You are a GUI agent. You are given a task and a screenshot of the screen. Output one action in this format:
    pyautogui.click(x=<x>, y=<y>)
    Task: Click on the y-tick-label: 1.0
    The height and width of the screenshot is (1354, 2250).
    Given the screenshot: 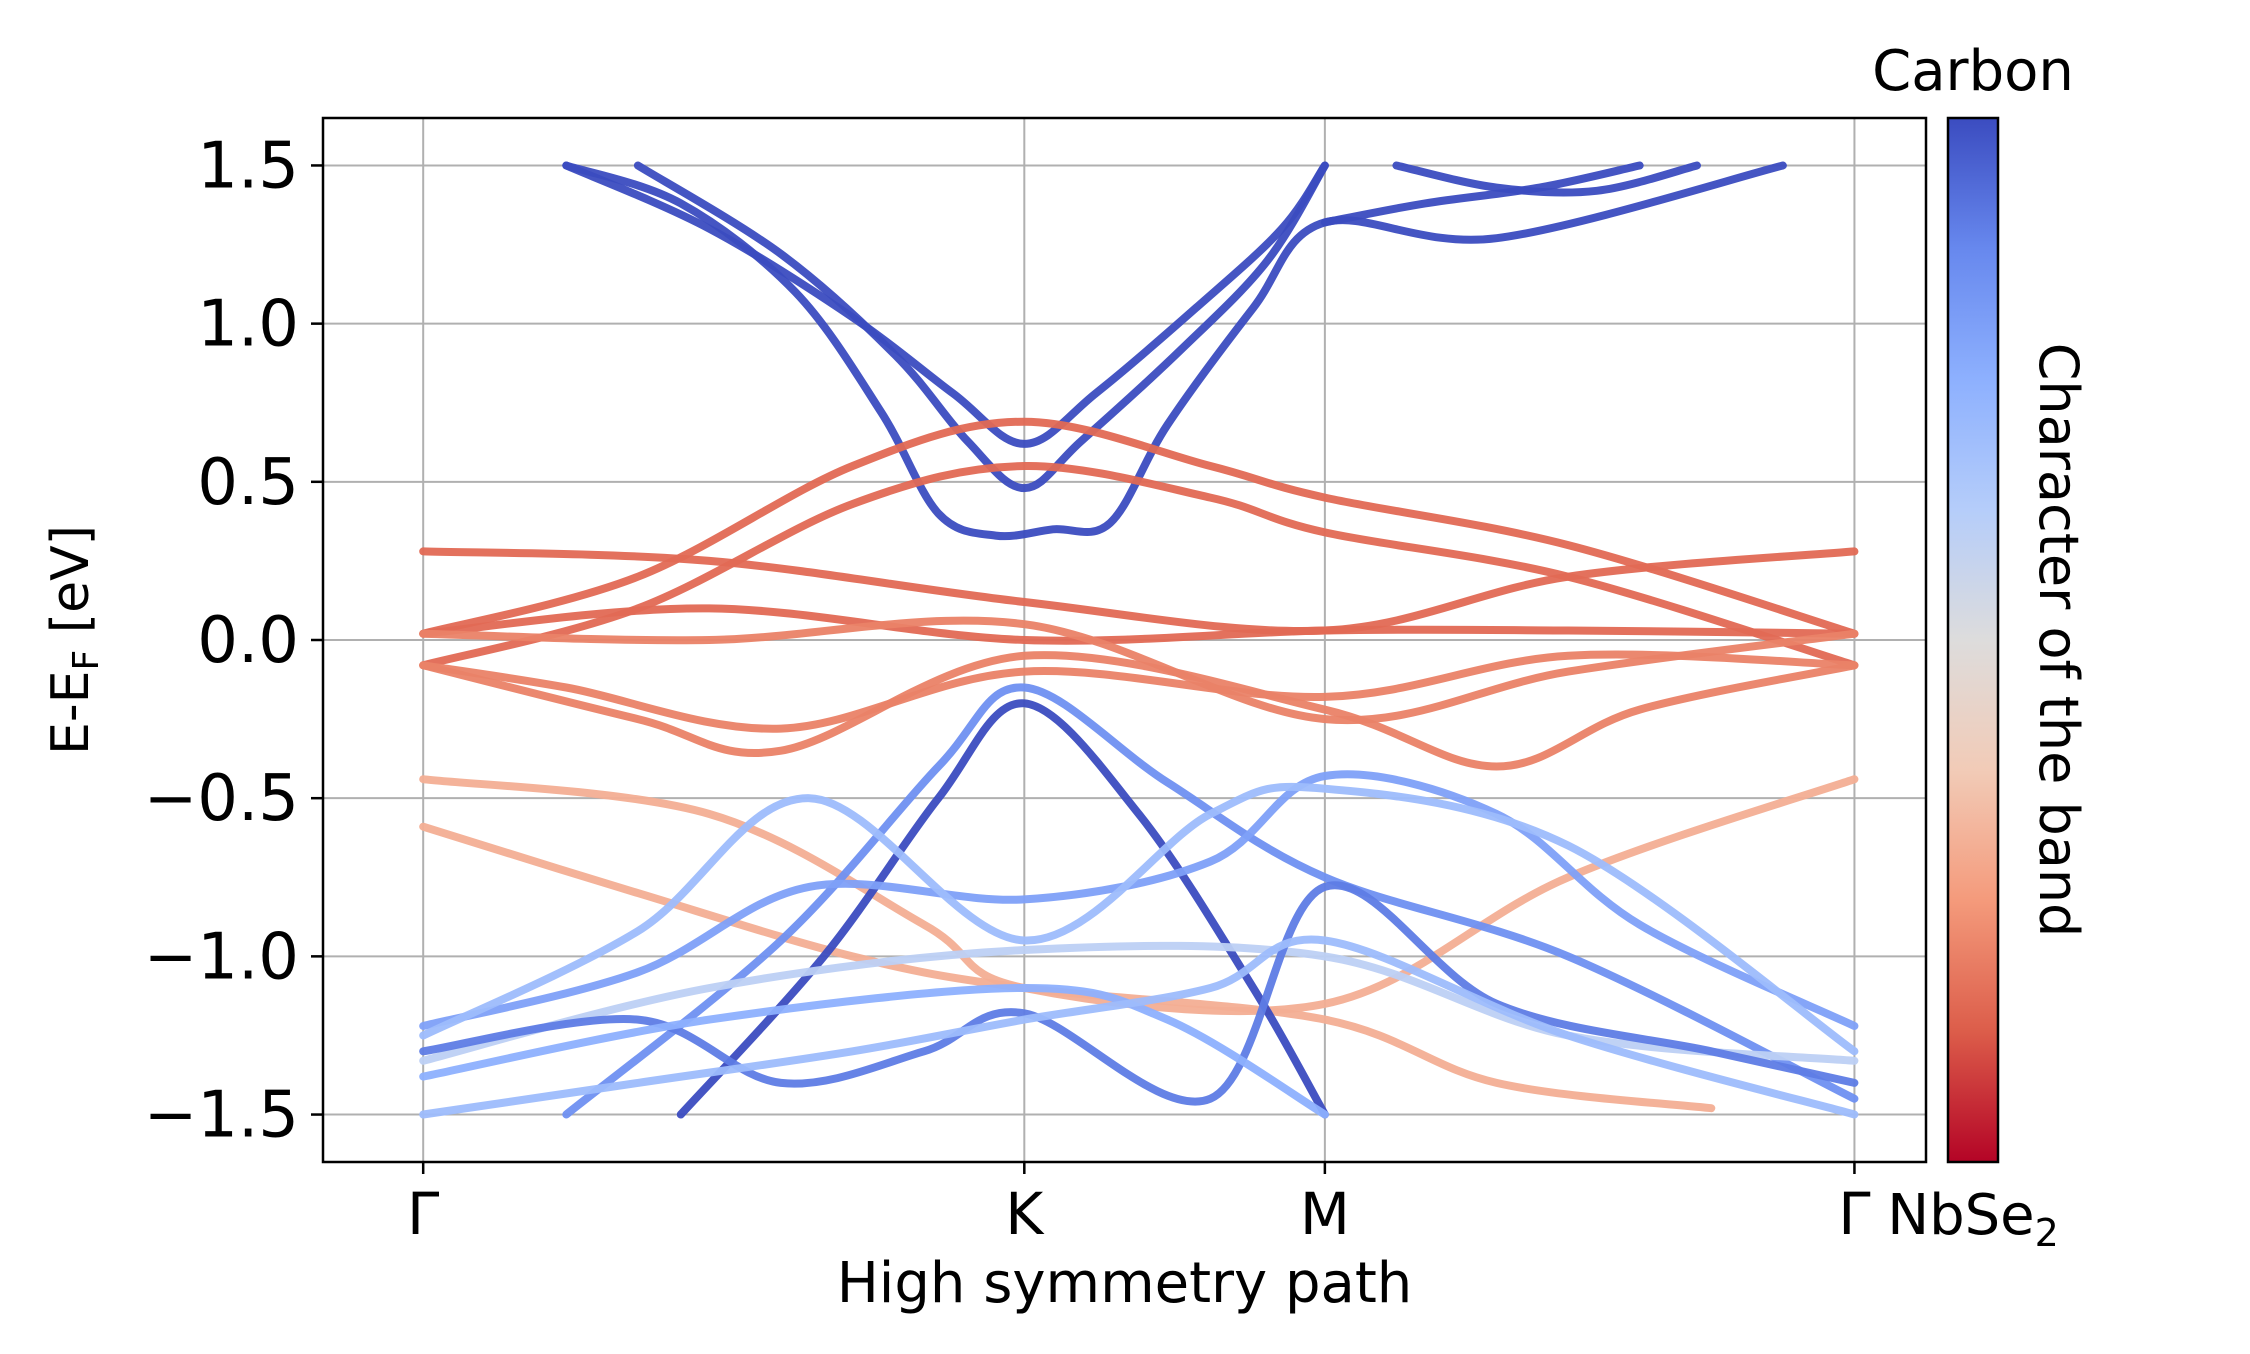 What is the action you would take?
    pyautogui.click(x=248, y=325)
    